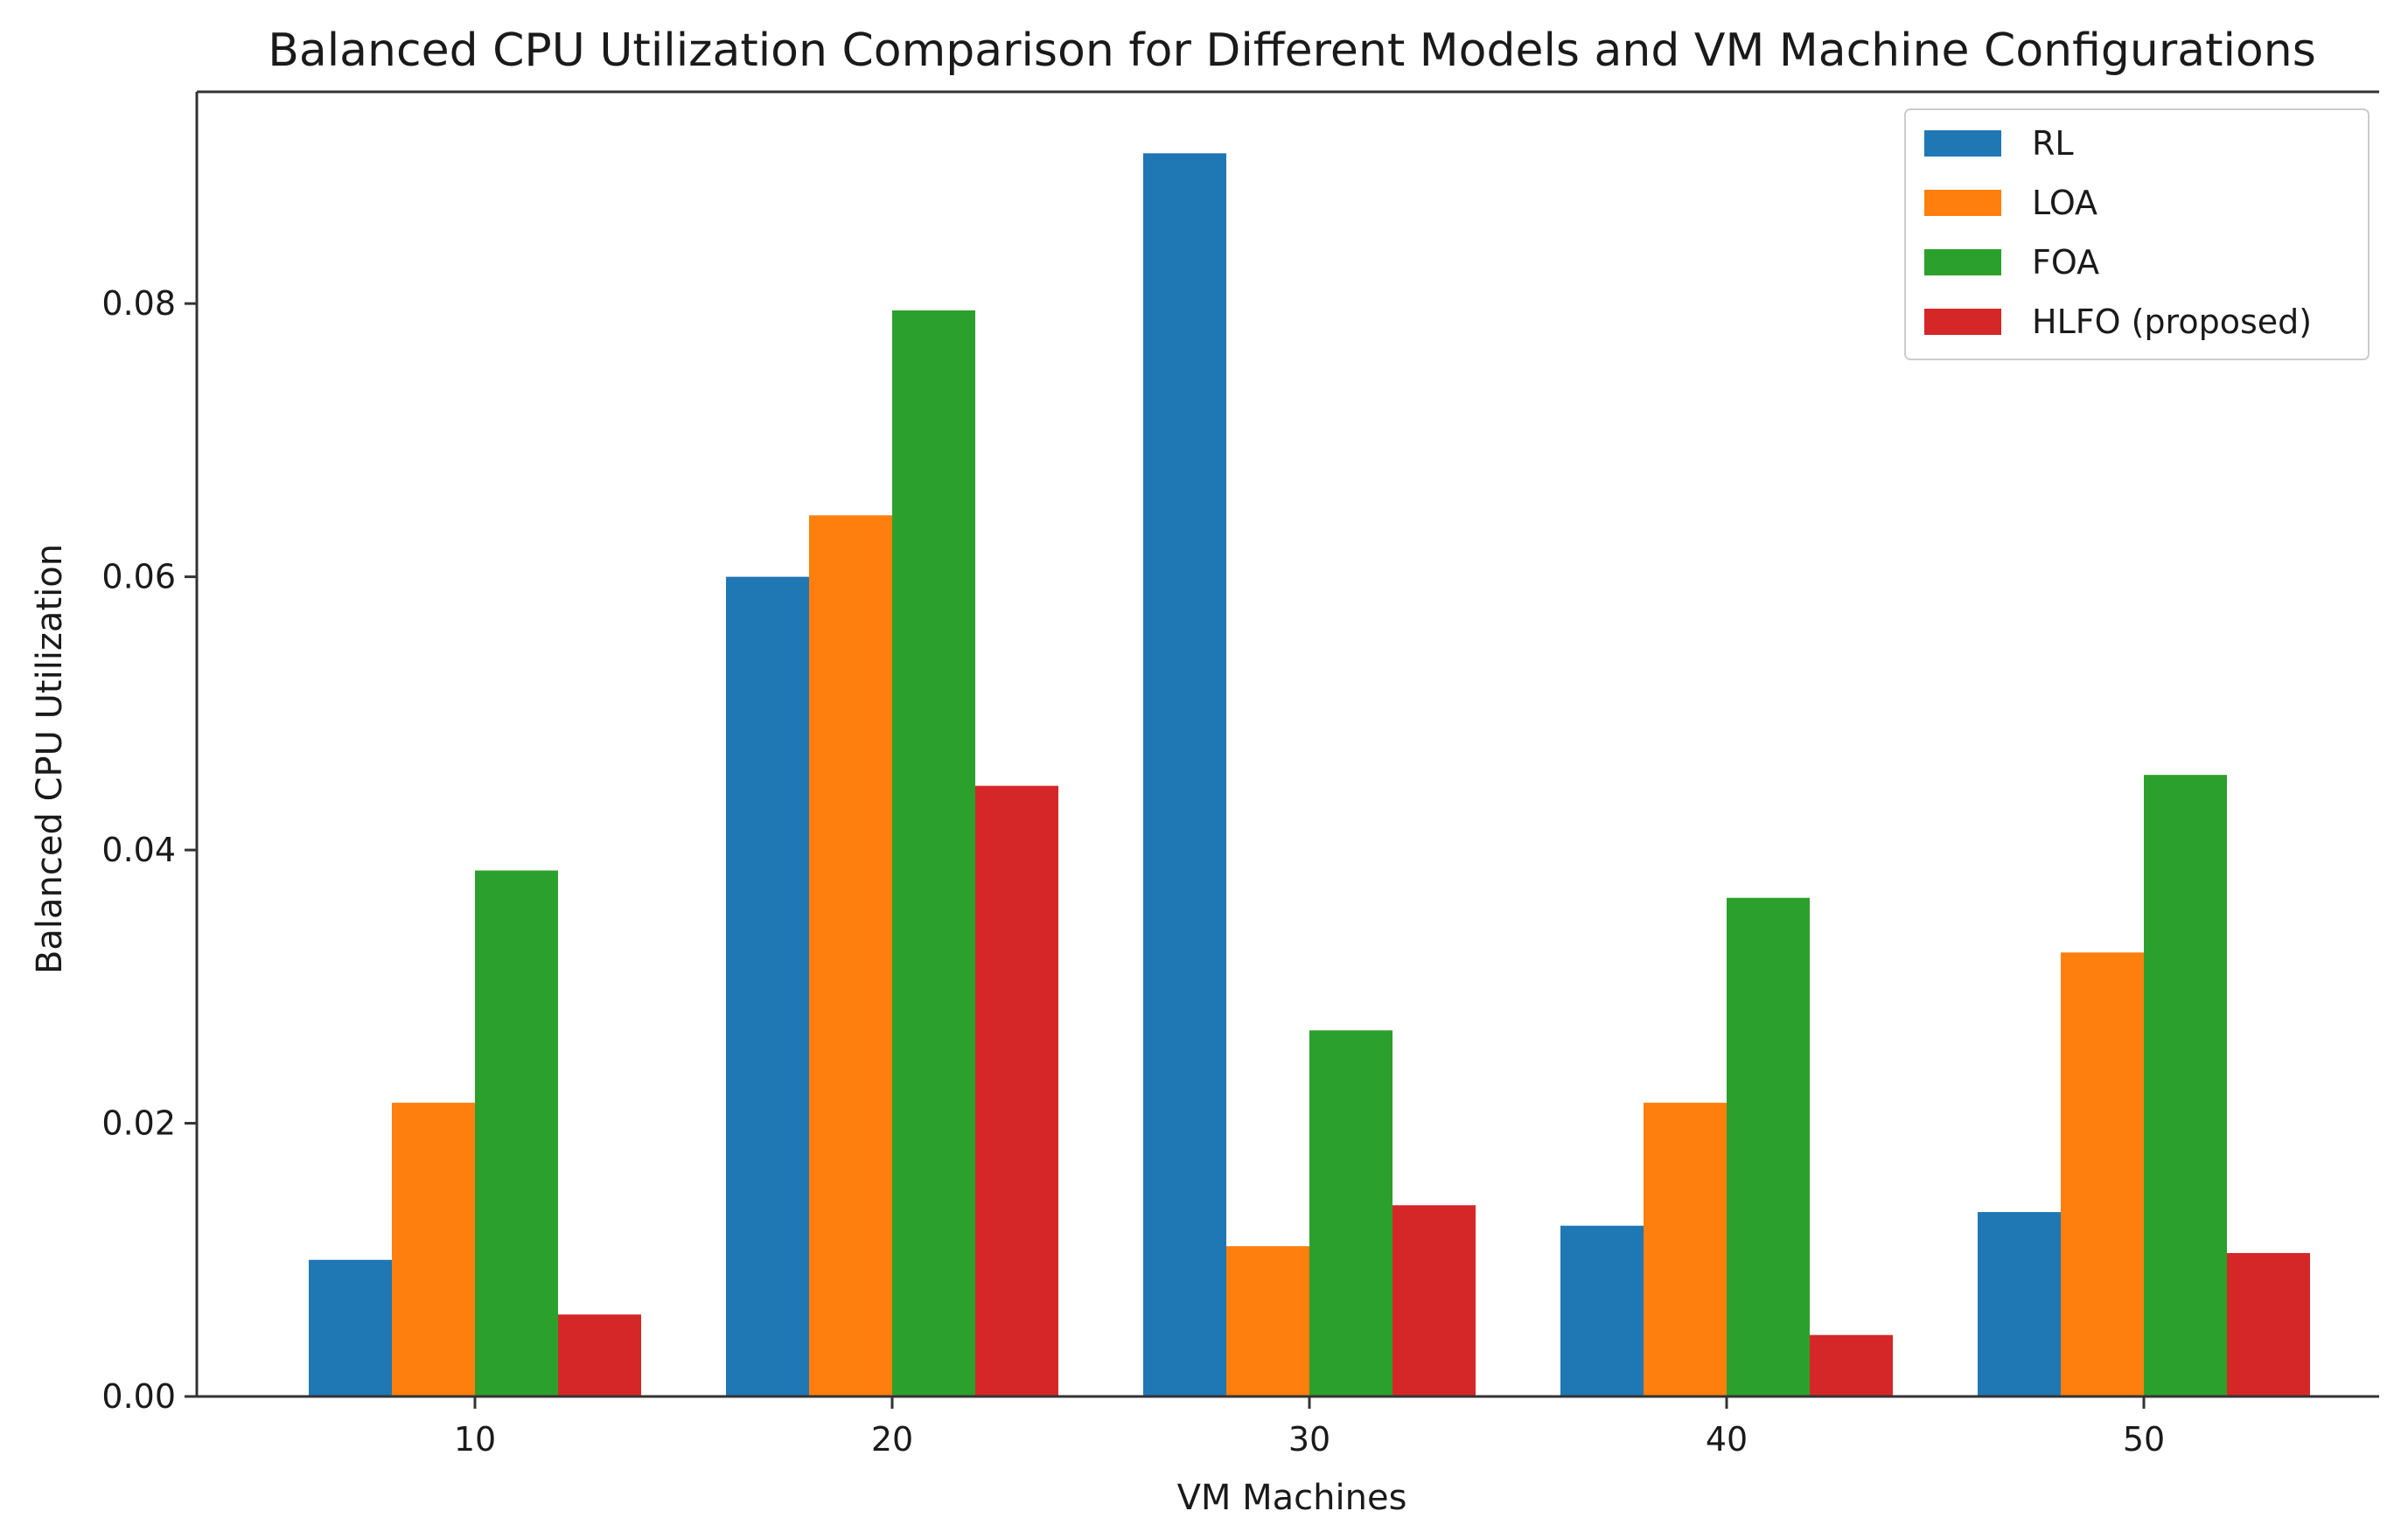 This screenshot has width=2408, height=1539. Describe the element at coordinates (2064, 203) in the screenshot. I see `legend-label: LOA` at that location.